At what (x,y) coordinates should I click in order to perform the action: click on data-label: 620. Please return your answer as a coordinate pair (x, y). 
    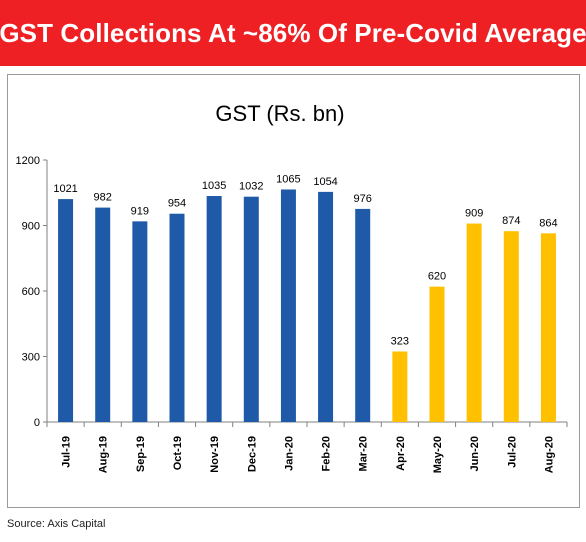
    Looking at the image, I should click on (437, 277).